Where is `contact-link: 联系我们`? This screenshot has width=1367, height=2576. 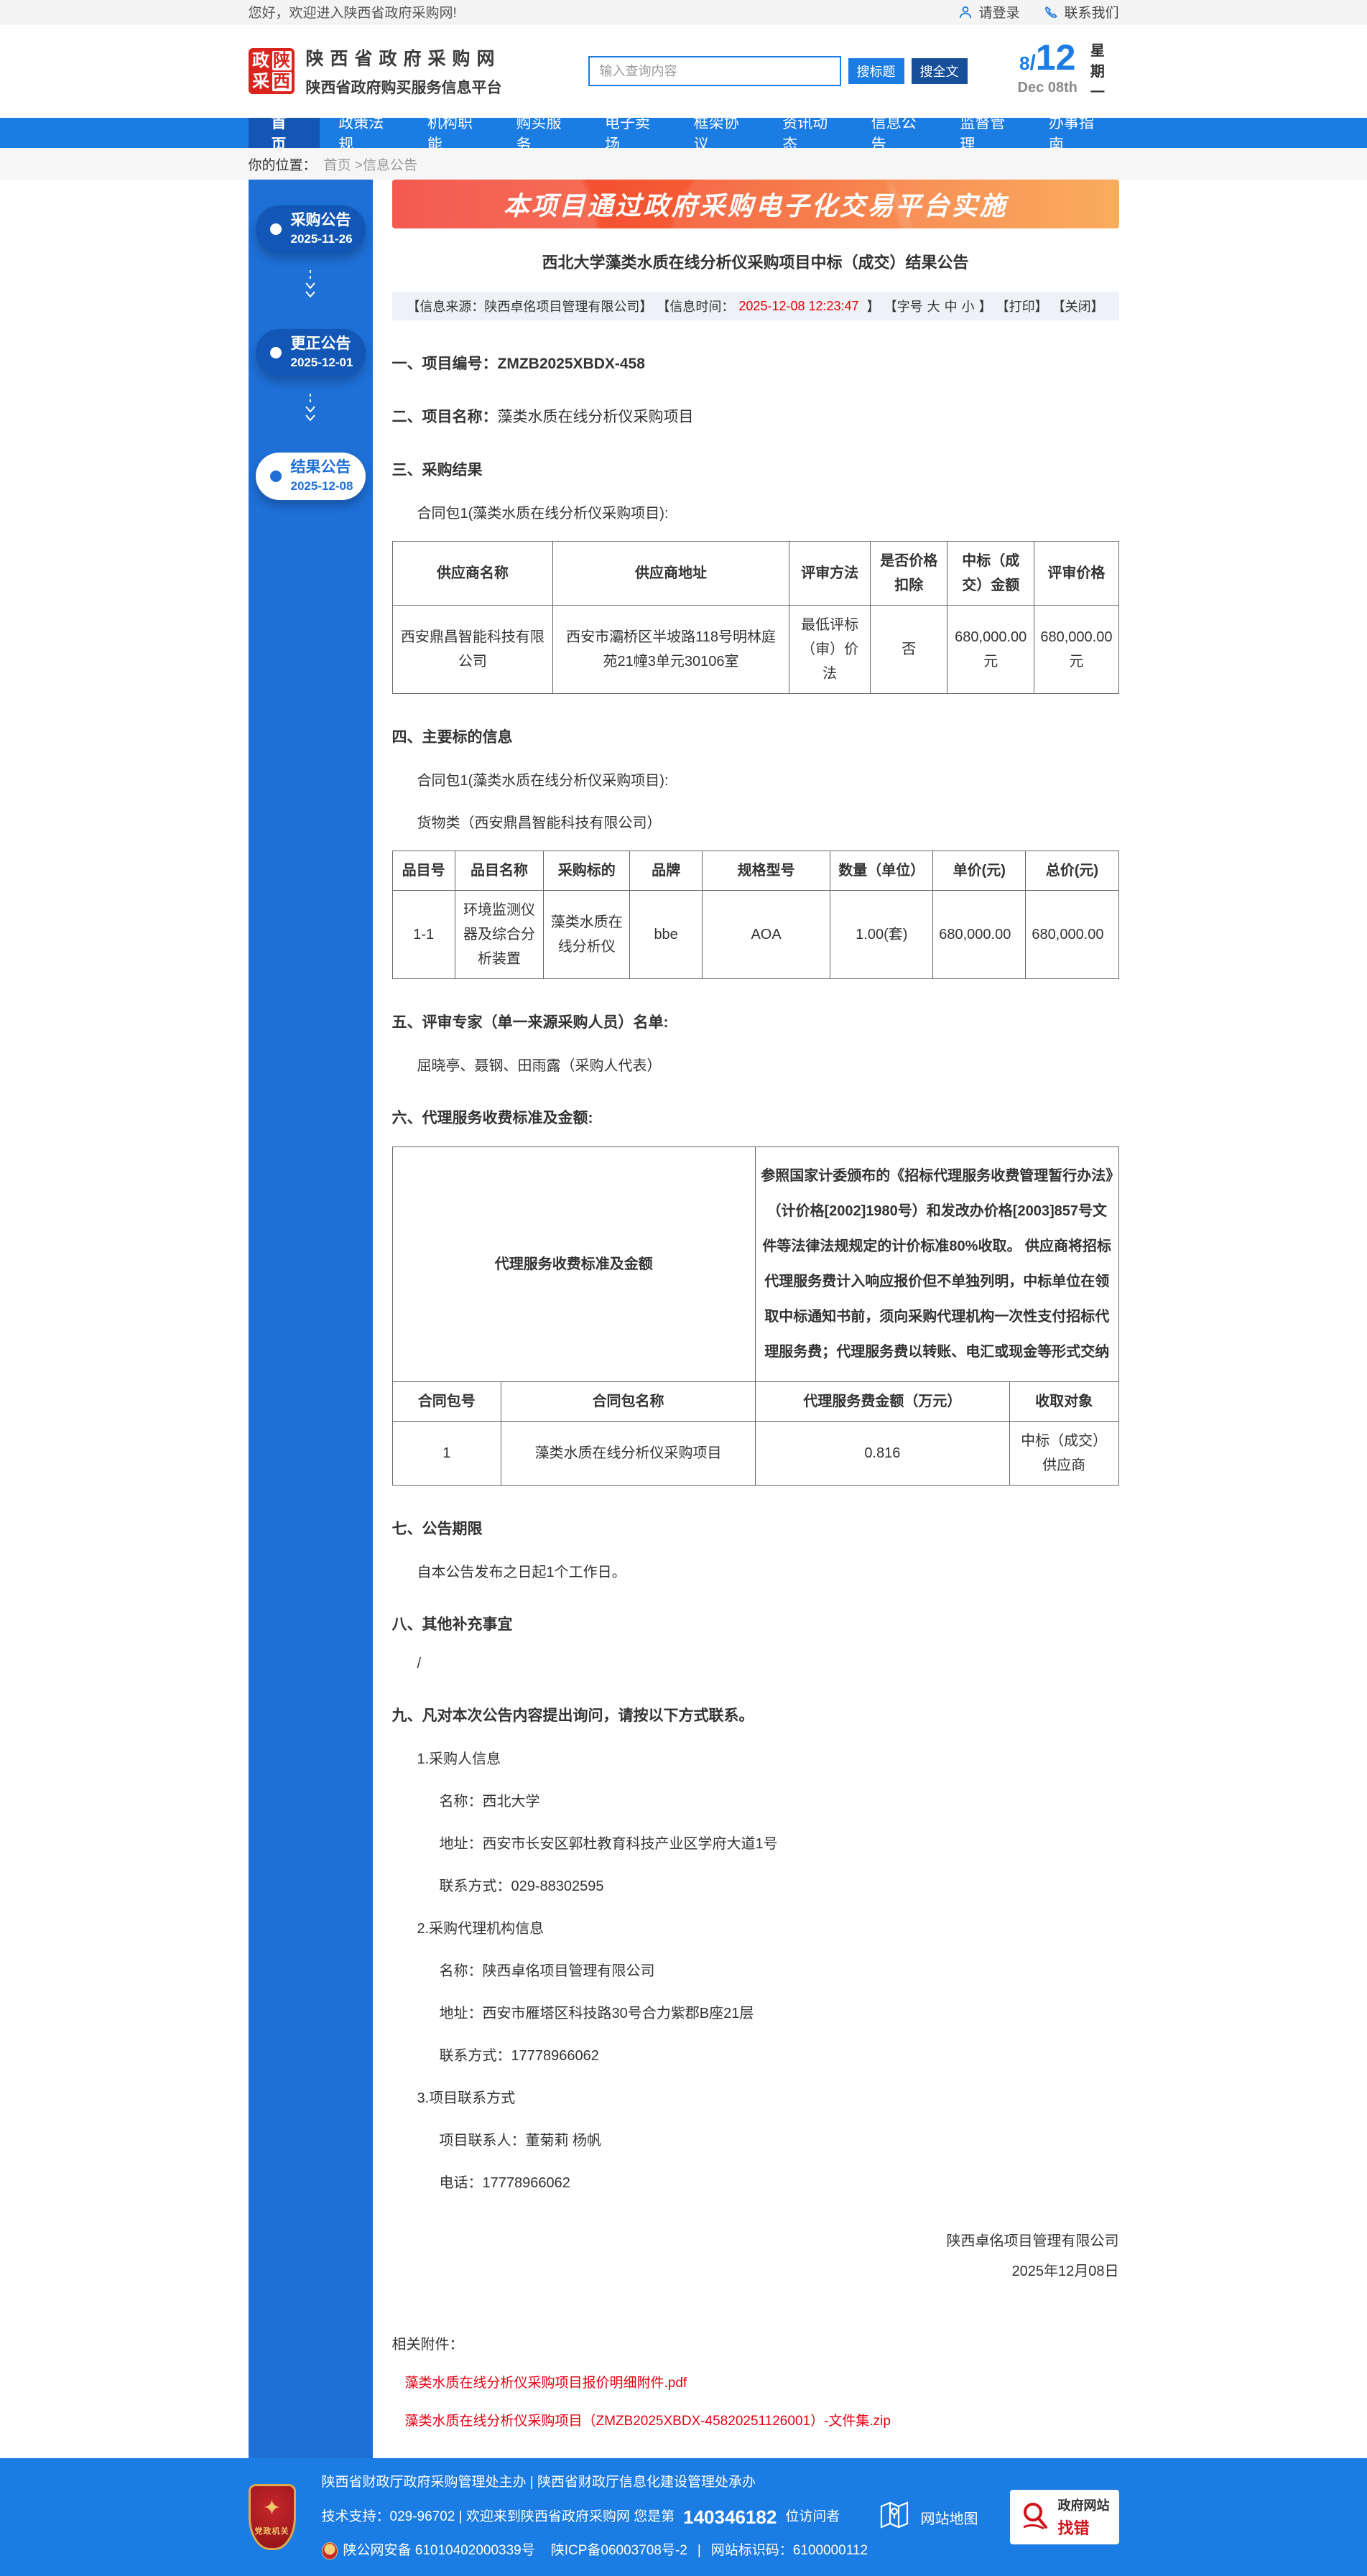 contact-link: 联系我们 is located at coordinates (1081, 12).